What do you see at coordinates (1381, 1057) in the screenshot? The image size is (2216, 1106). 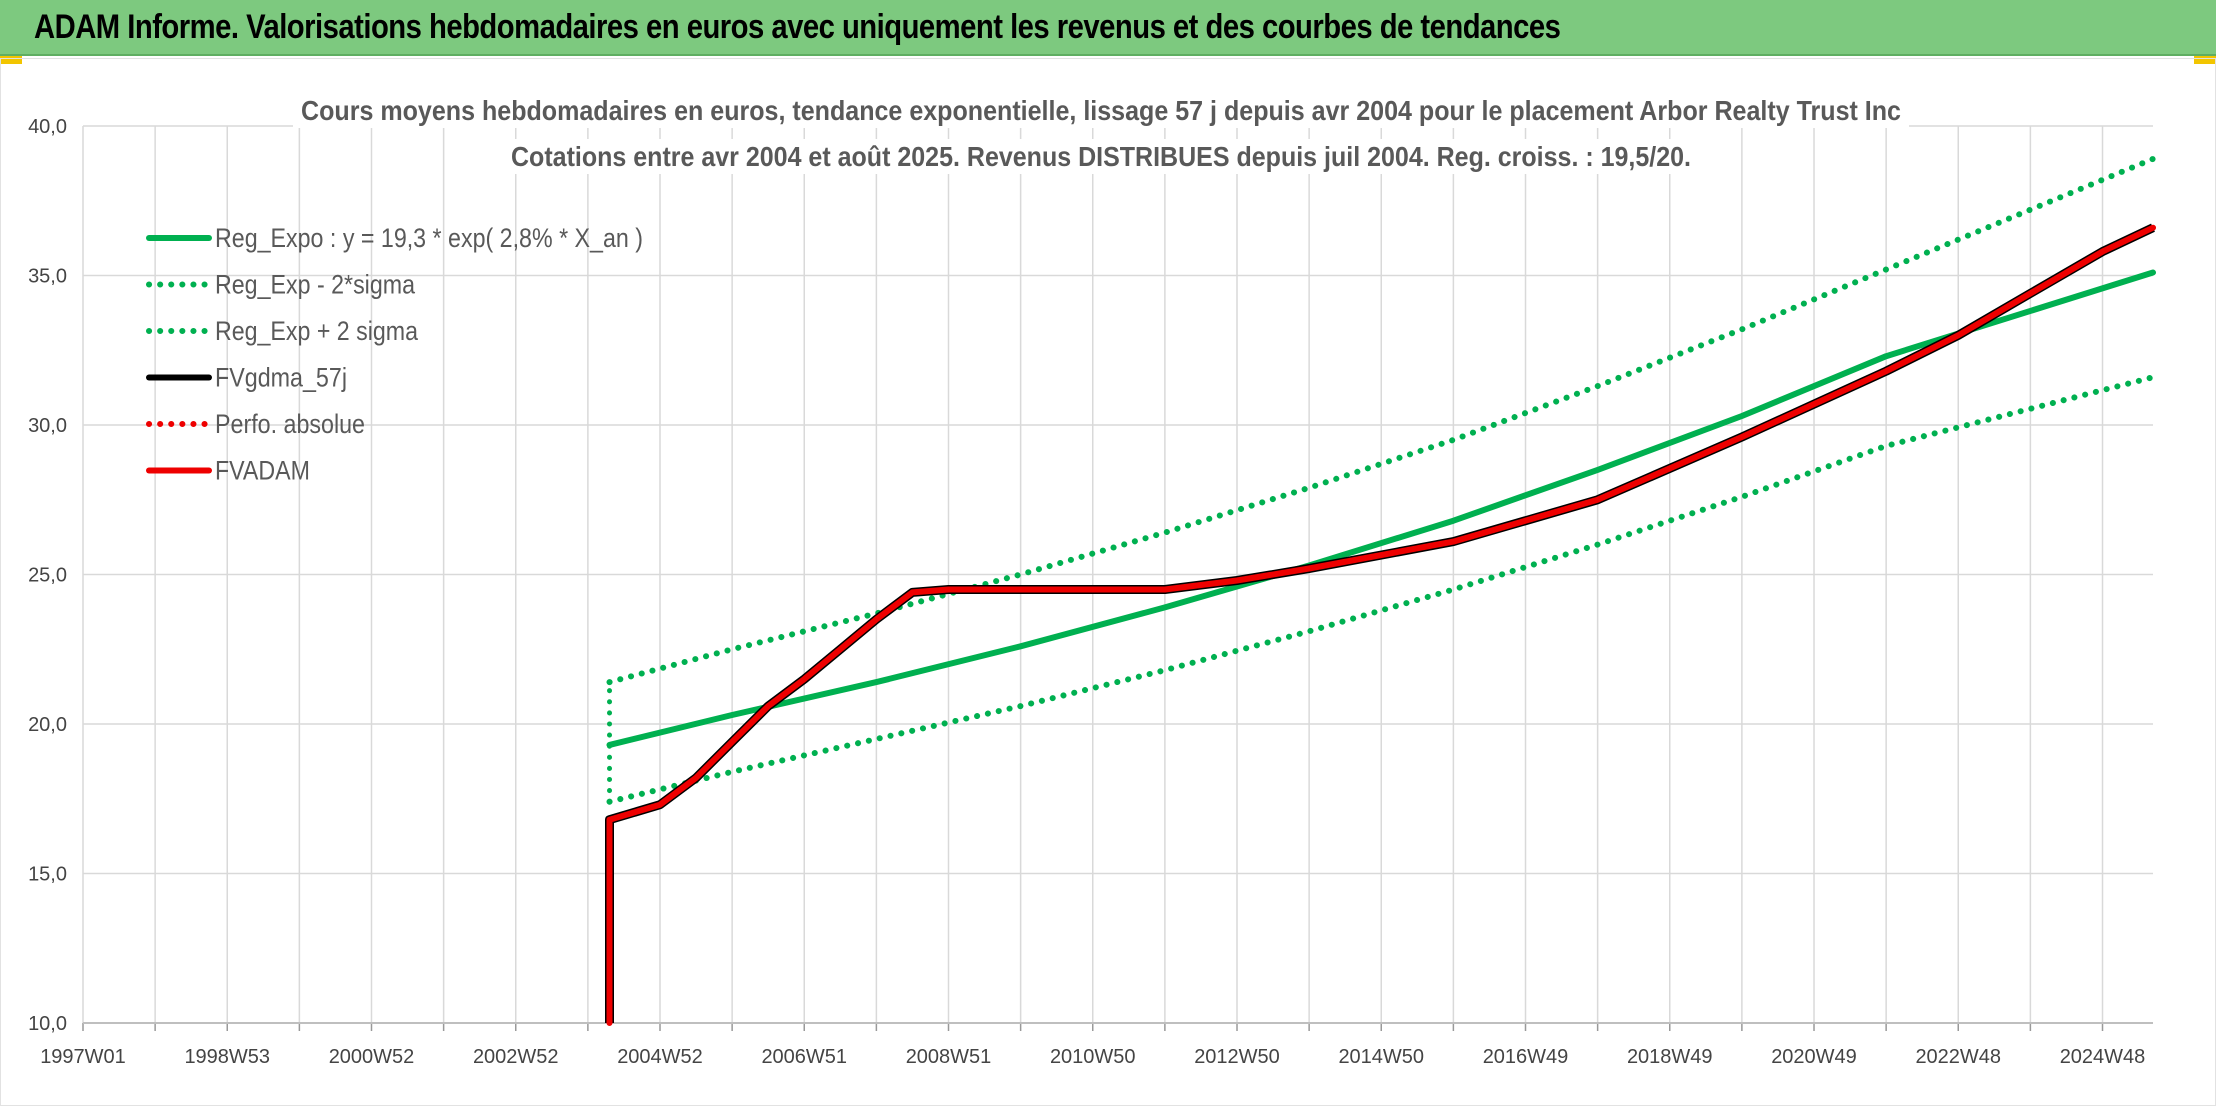 I see `x-tick-label: 2014W50` at bounding box center [1381, 1057].